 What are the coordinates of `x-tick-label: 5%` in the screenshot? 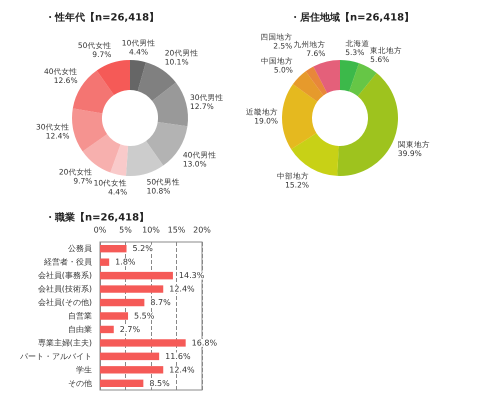 It's located at (125, 230).